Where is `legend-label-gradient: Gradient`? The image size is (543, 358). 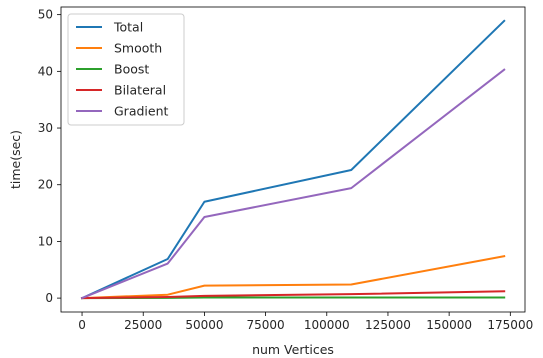 legend-label-gradient: Gradient is located at coordinates (141, 111).